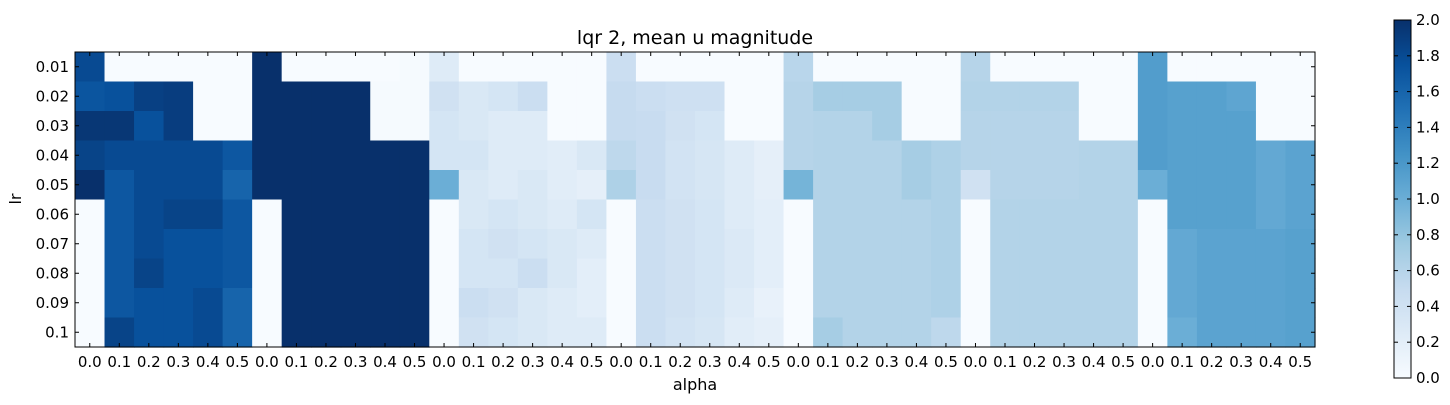 The image size is (1450, 405). What do you see at coordinates (1428, 306) in the screenshot?
I see `colorbar-tick-label: 0.4` at bounding box center [1428, 306].